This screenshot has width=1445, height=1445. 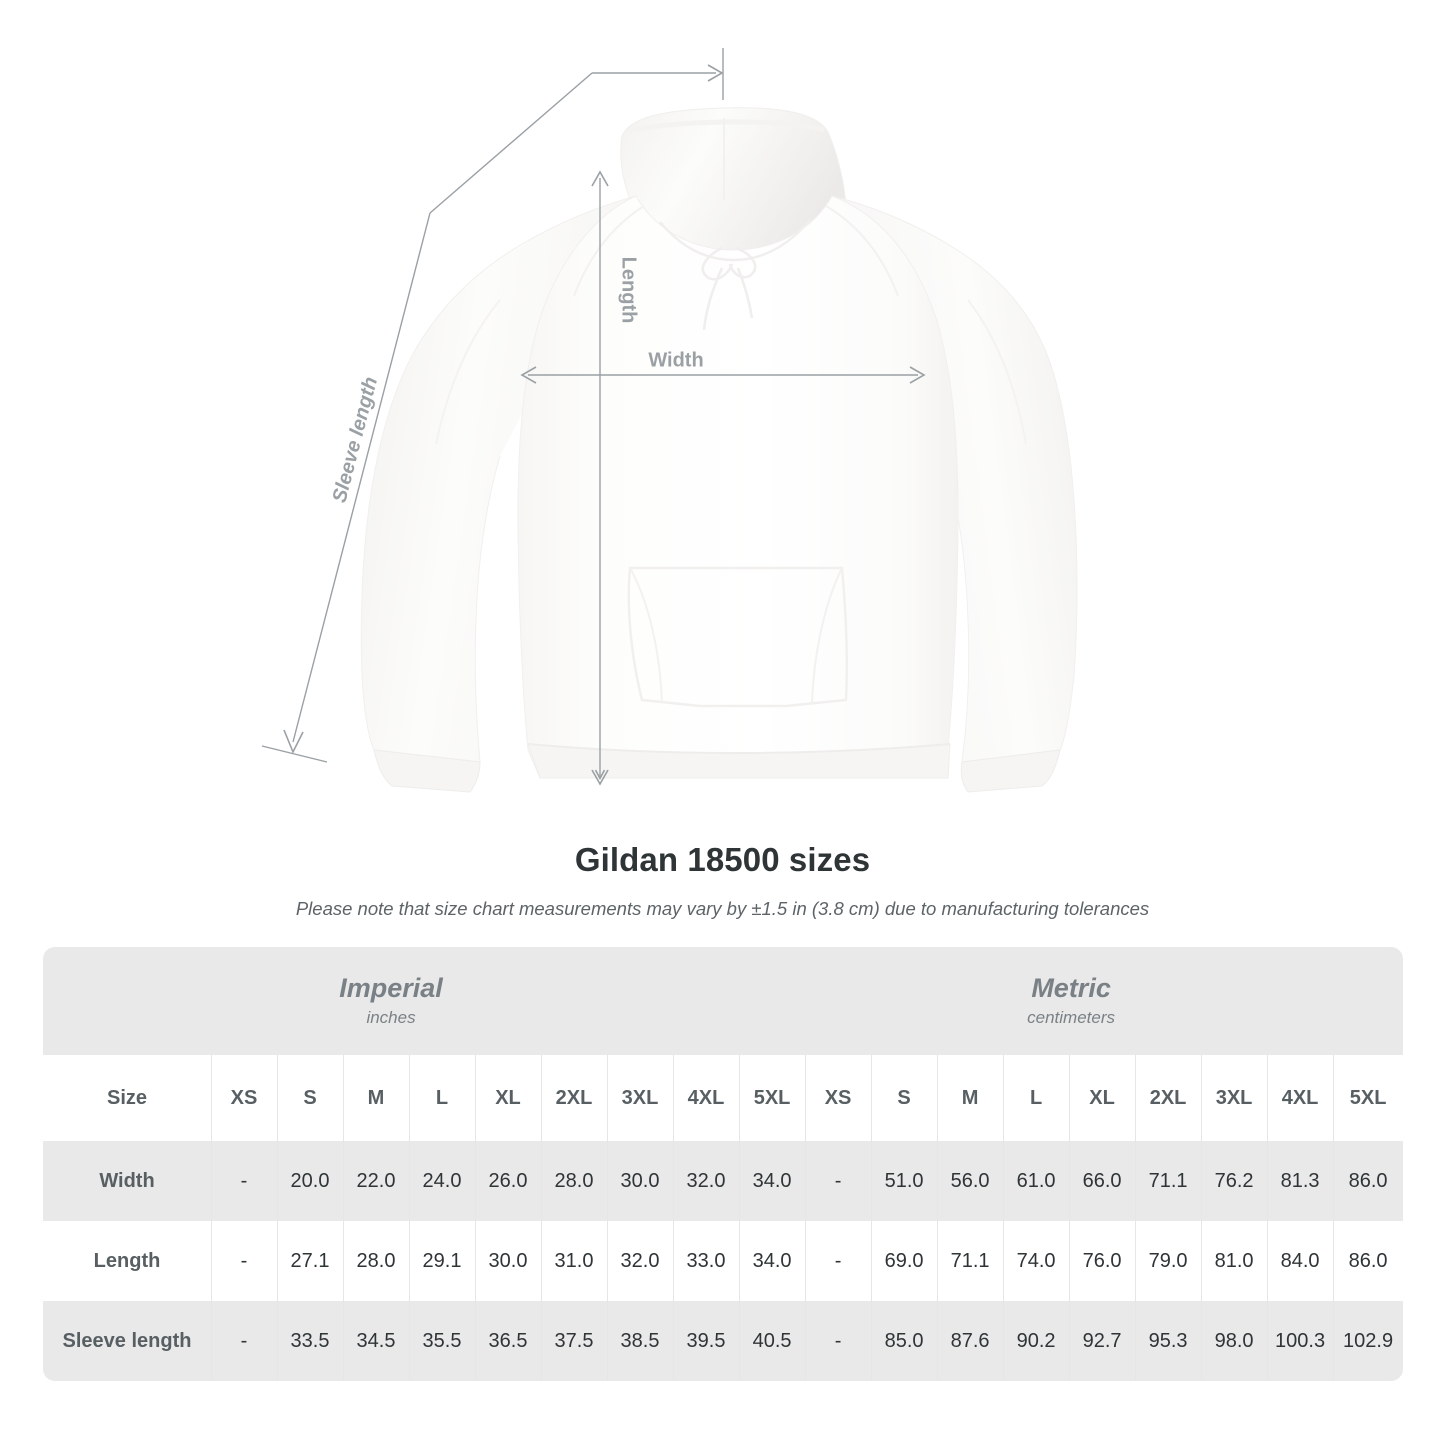 What do you see at coordinates (127, 1098) in the screenshot?
I see `size-column-header: Size` at bounding box center [127, 1098].